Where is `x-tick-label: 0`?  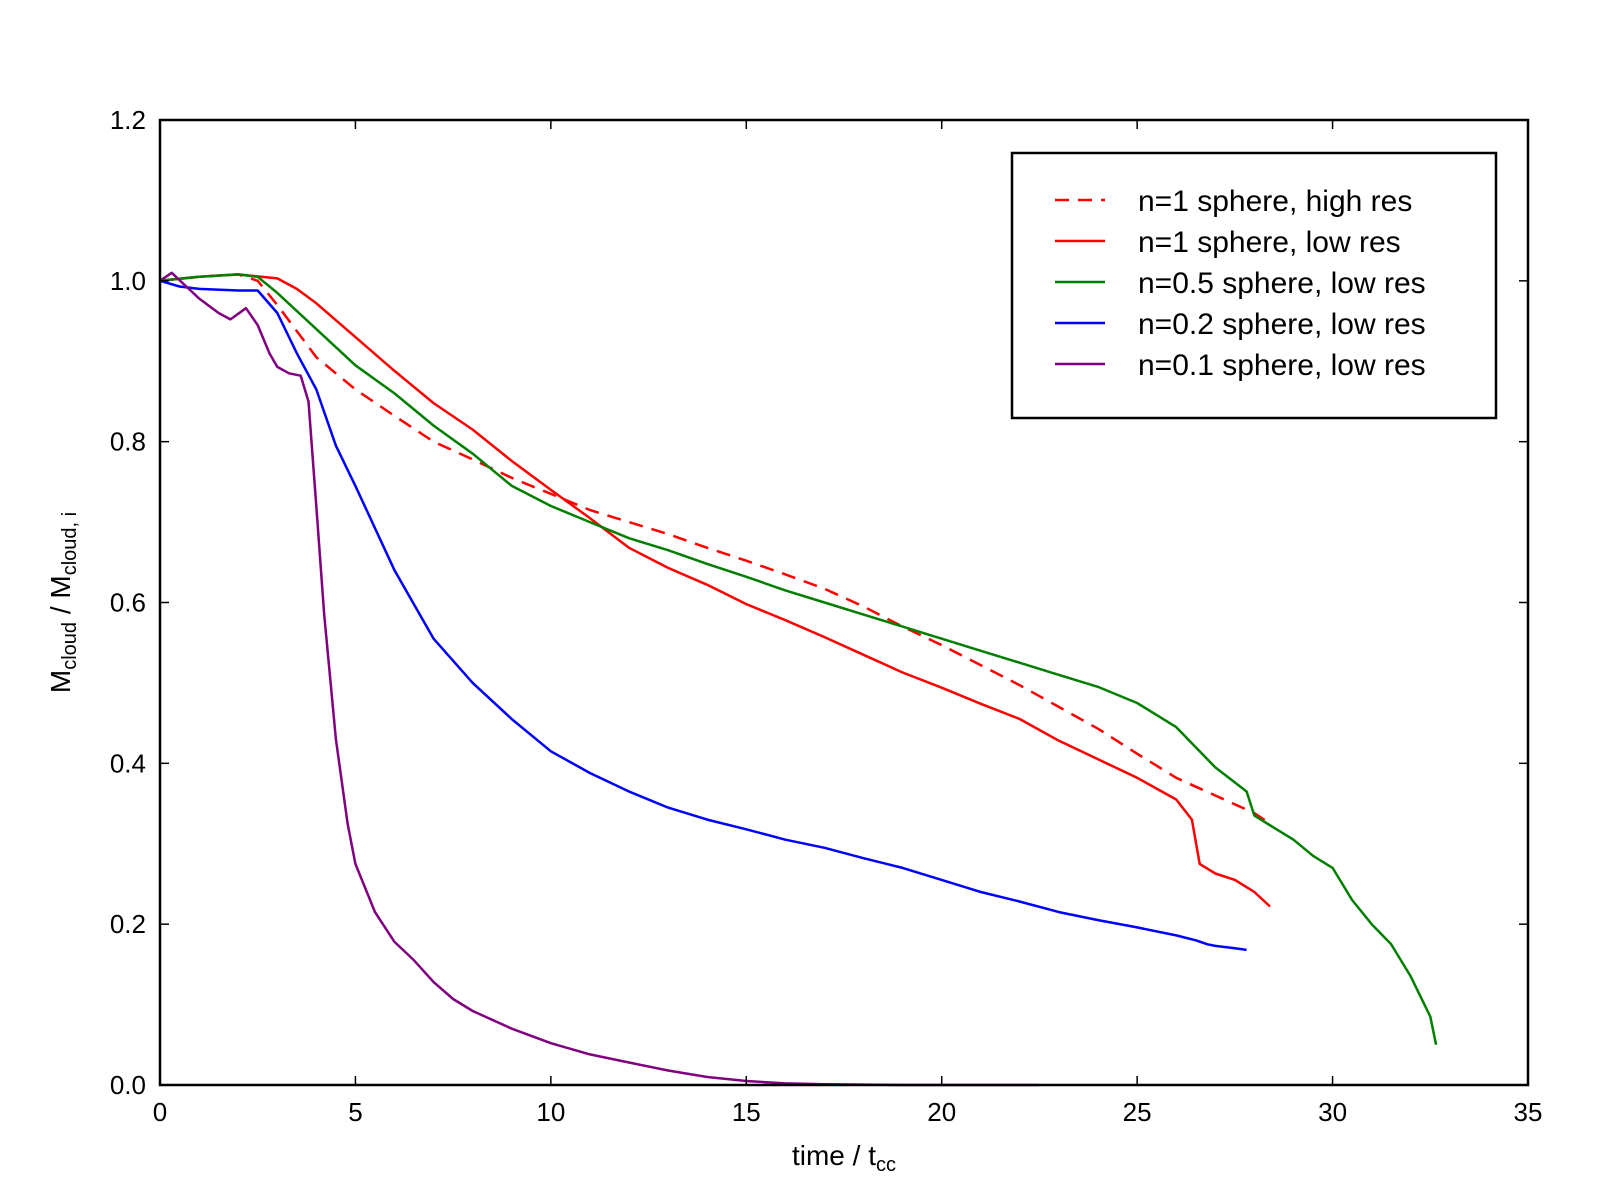 x-tick-label: 0 is located at coordinates (160, 1112).